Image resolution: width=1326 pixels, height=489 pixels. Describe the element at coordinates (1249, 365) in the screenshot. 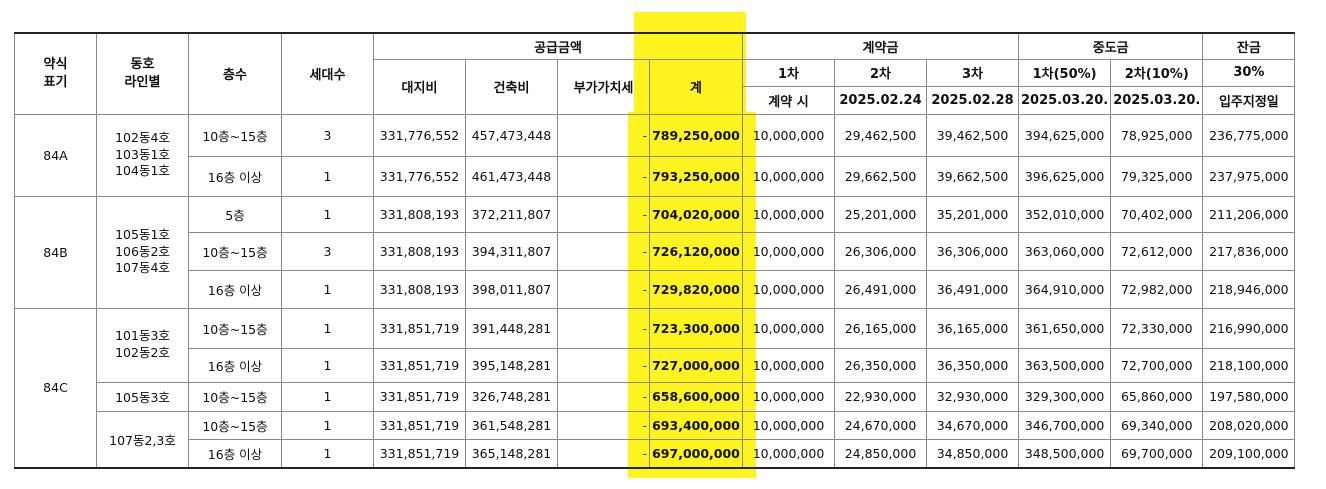

I see `balance-cell: 218,100,000` at that location.